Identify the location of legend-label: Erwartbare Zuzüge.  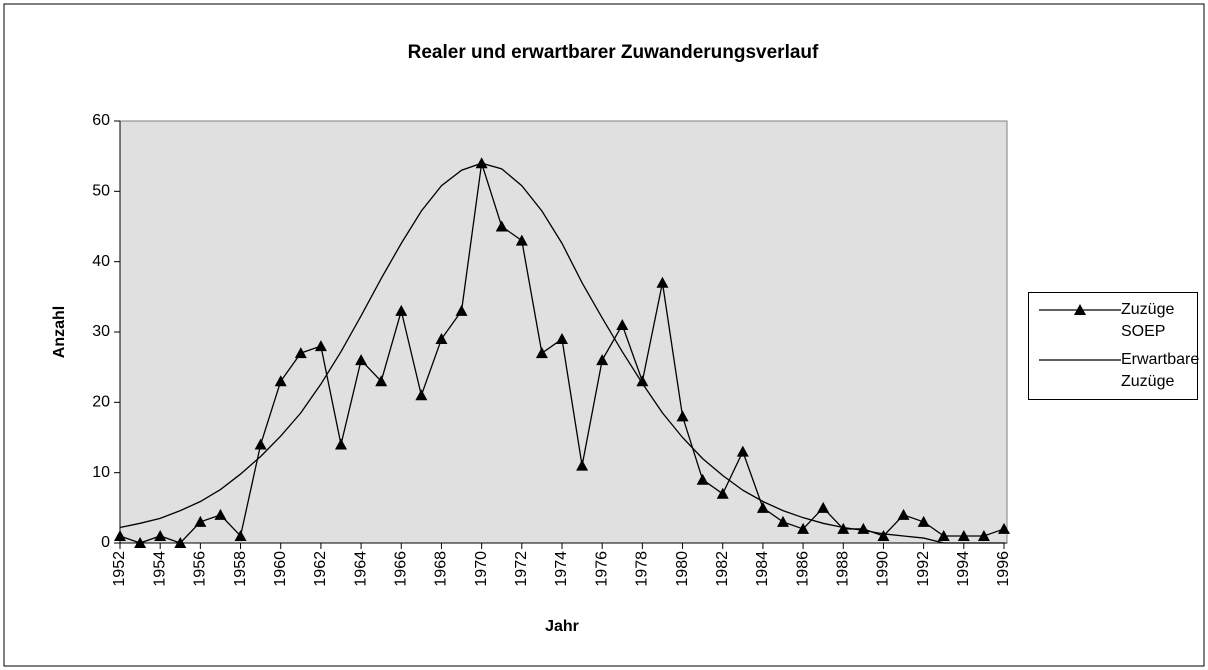
(1160, 370).